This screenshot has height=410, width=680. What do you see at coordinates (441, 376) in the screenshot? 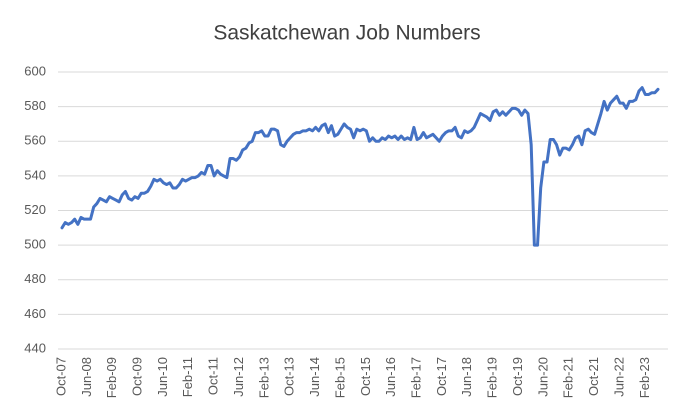
I see `x-tick-label: Oct-17` at bounding box center [441, 376].